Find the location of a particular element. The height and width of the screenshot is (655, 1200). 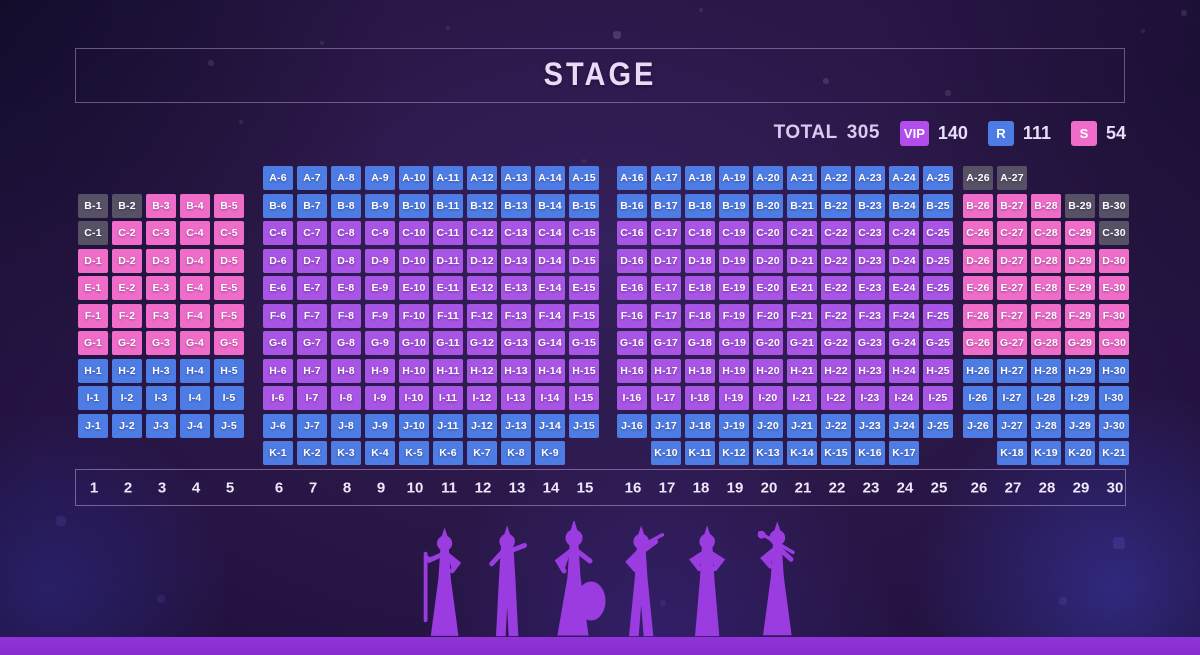

seat-E-2: E-2 is located at coordinates (127, 288).